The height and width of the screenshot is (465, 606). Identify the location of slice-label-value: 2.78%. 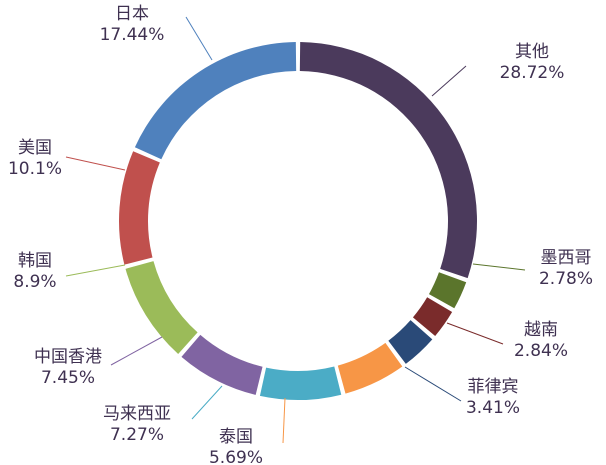
(566, 279).